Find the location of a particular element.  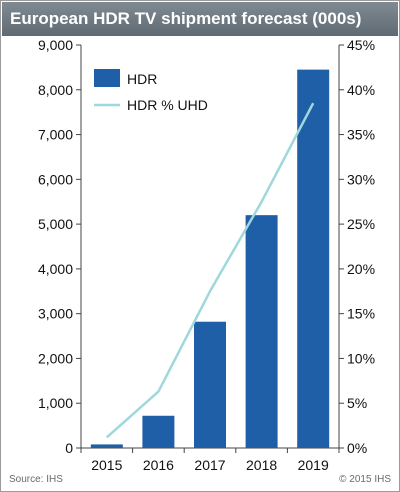

x-tick-label: 2016 is located at coordinates (158, 465).